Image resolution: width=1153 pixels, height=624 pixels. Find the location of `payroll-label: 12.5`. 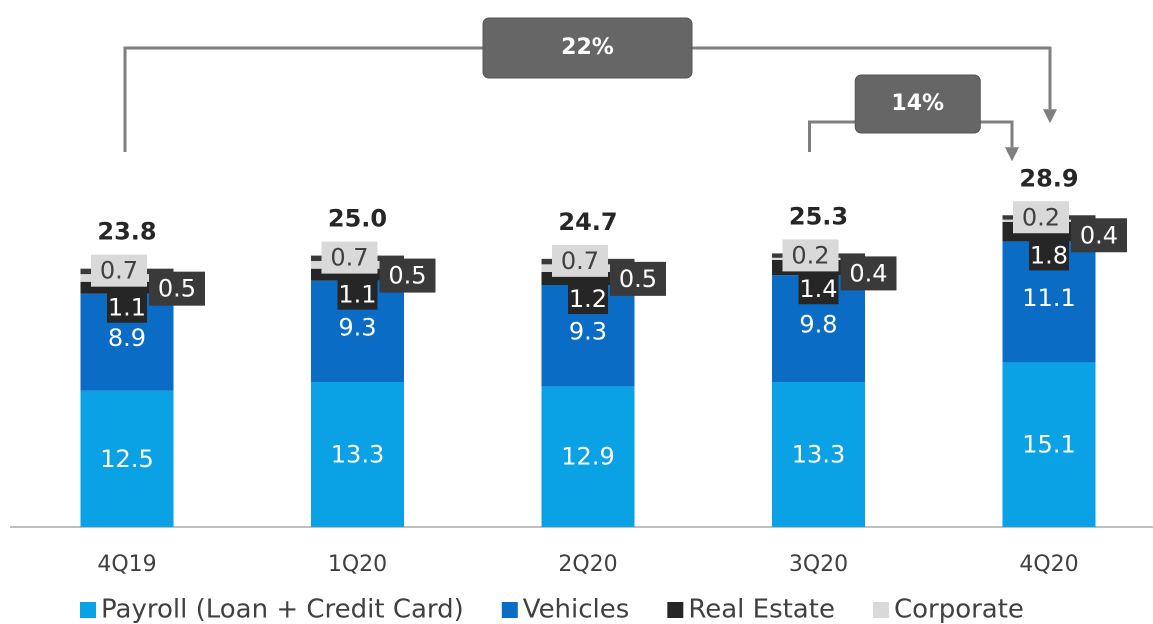

payroll-label: 12.5 is located at coordinates (126, 459).